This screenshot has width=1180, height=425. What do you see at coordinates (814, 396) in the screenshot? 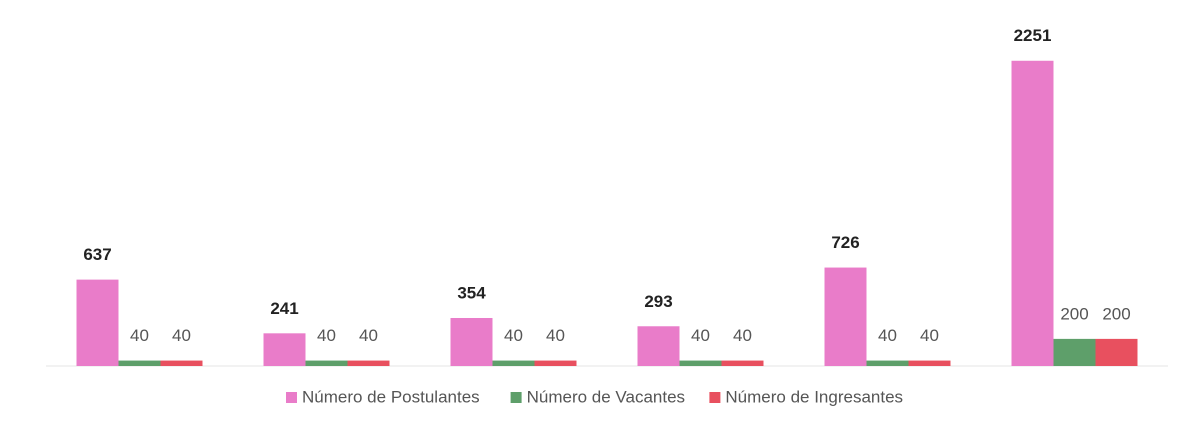
I see `legend-label: Número de Ingresantes` at bounding box center [814, 396].